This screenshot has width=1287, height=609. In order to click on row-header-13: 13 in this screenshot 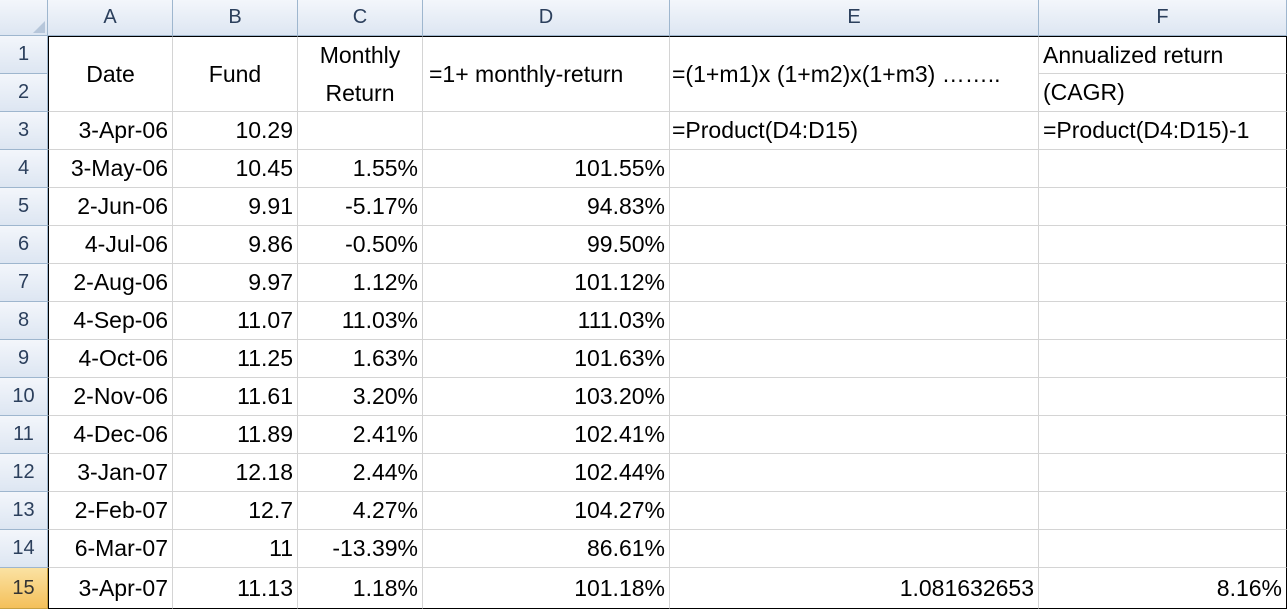, I will do `click(24, 511)`.